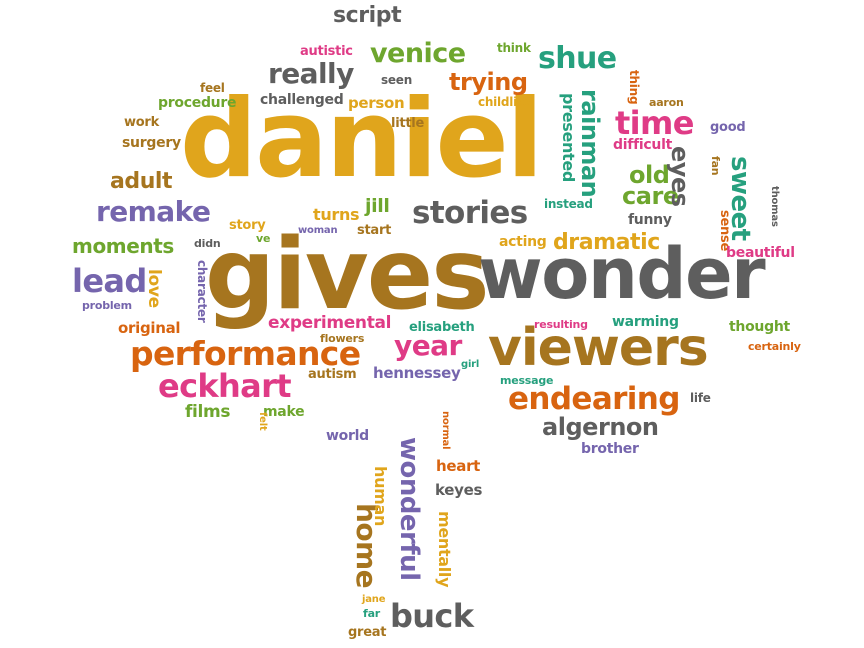 The width and height of the screenshot is (864, 648). I want to click on word-keyes: keyes, so click(459, 490).